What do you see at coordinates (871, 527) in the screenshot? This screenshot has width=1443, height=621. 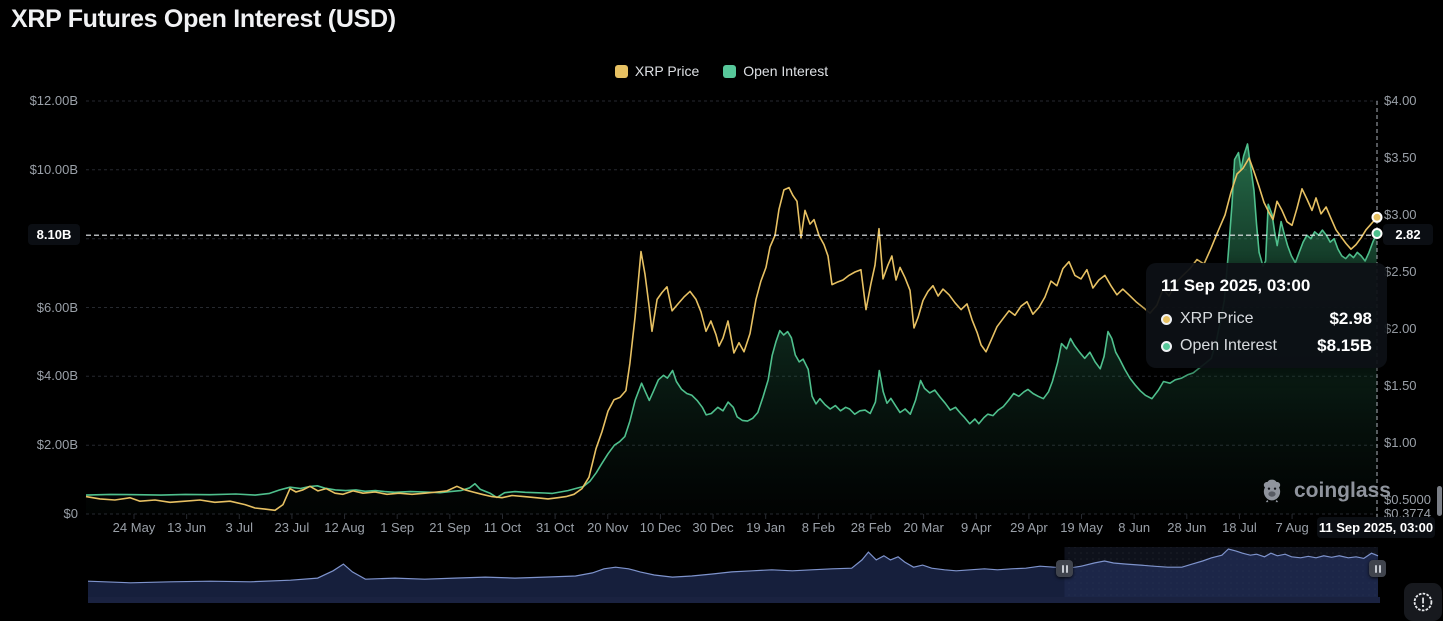 I see `x-axis-label: 28 Feb` at bounding box center [871, 527].